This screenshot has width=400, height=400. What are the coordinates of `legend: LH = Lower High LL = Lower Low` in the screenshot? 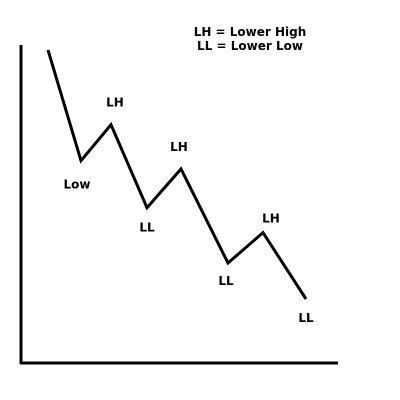 It's located at (250, 39).